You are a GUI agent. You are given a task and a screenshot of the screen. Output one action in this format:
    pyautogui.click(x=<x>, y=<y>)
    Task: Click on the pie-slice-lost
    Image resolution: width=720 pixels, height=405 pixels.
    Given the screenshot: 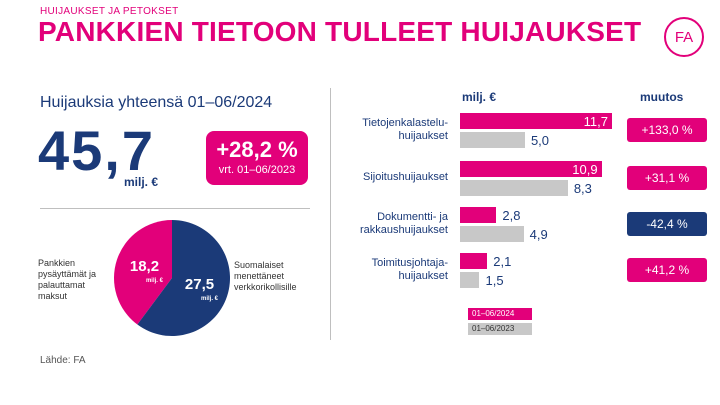 What is the action you would take?
    pyautogui.click(x=183, y=278)
    